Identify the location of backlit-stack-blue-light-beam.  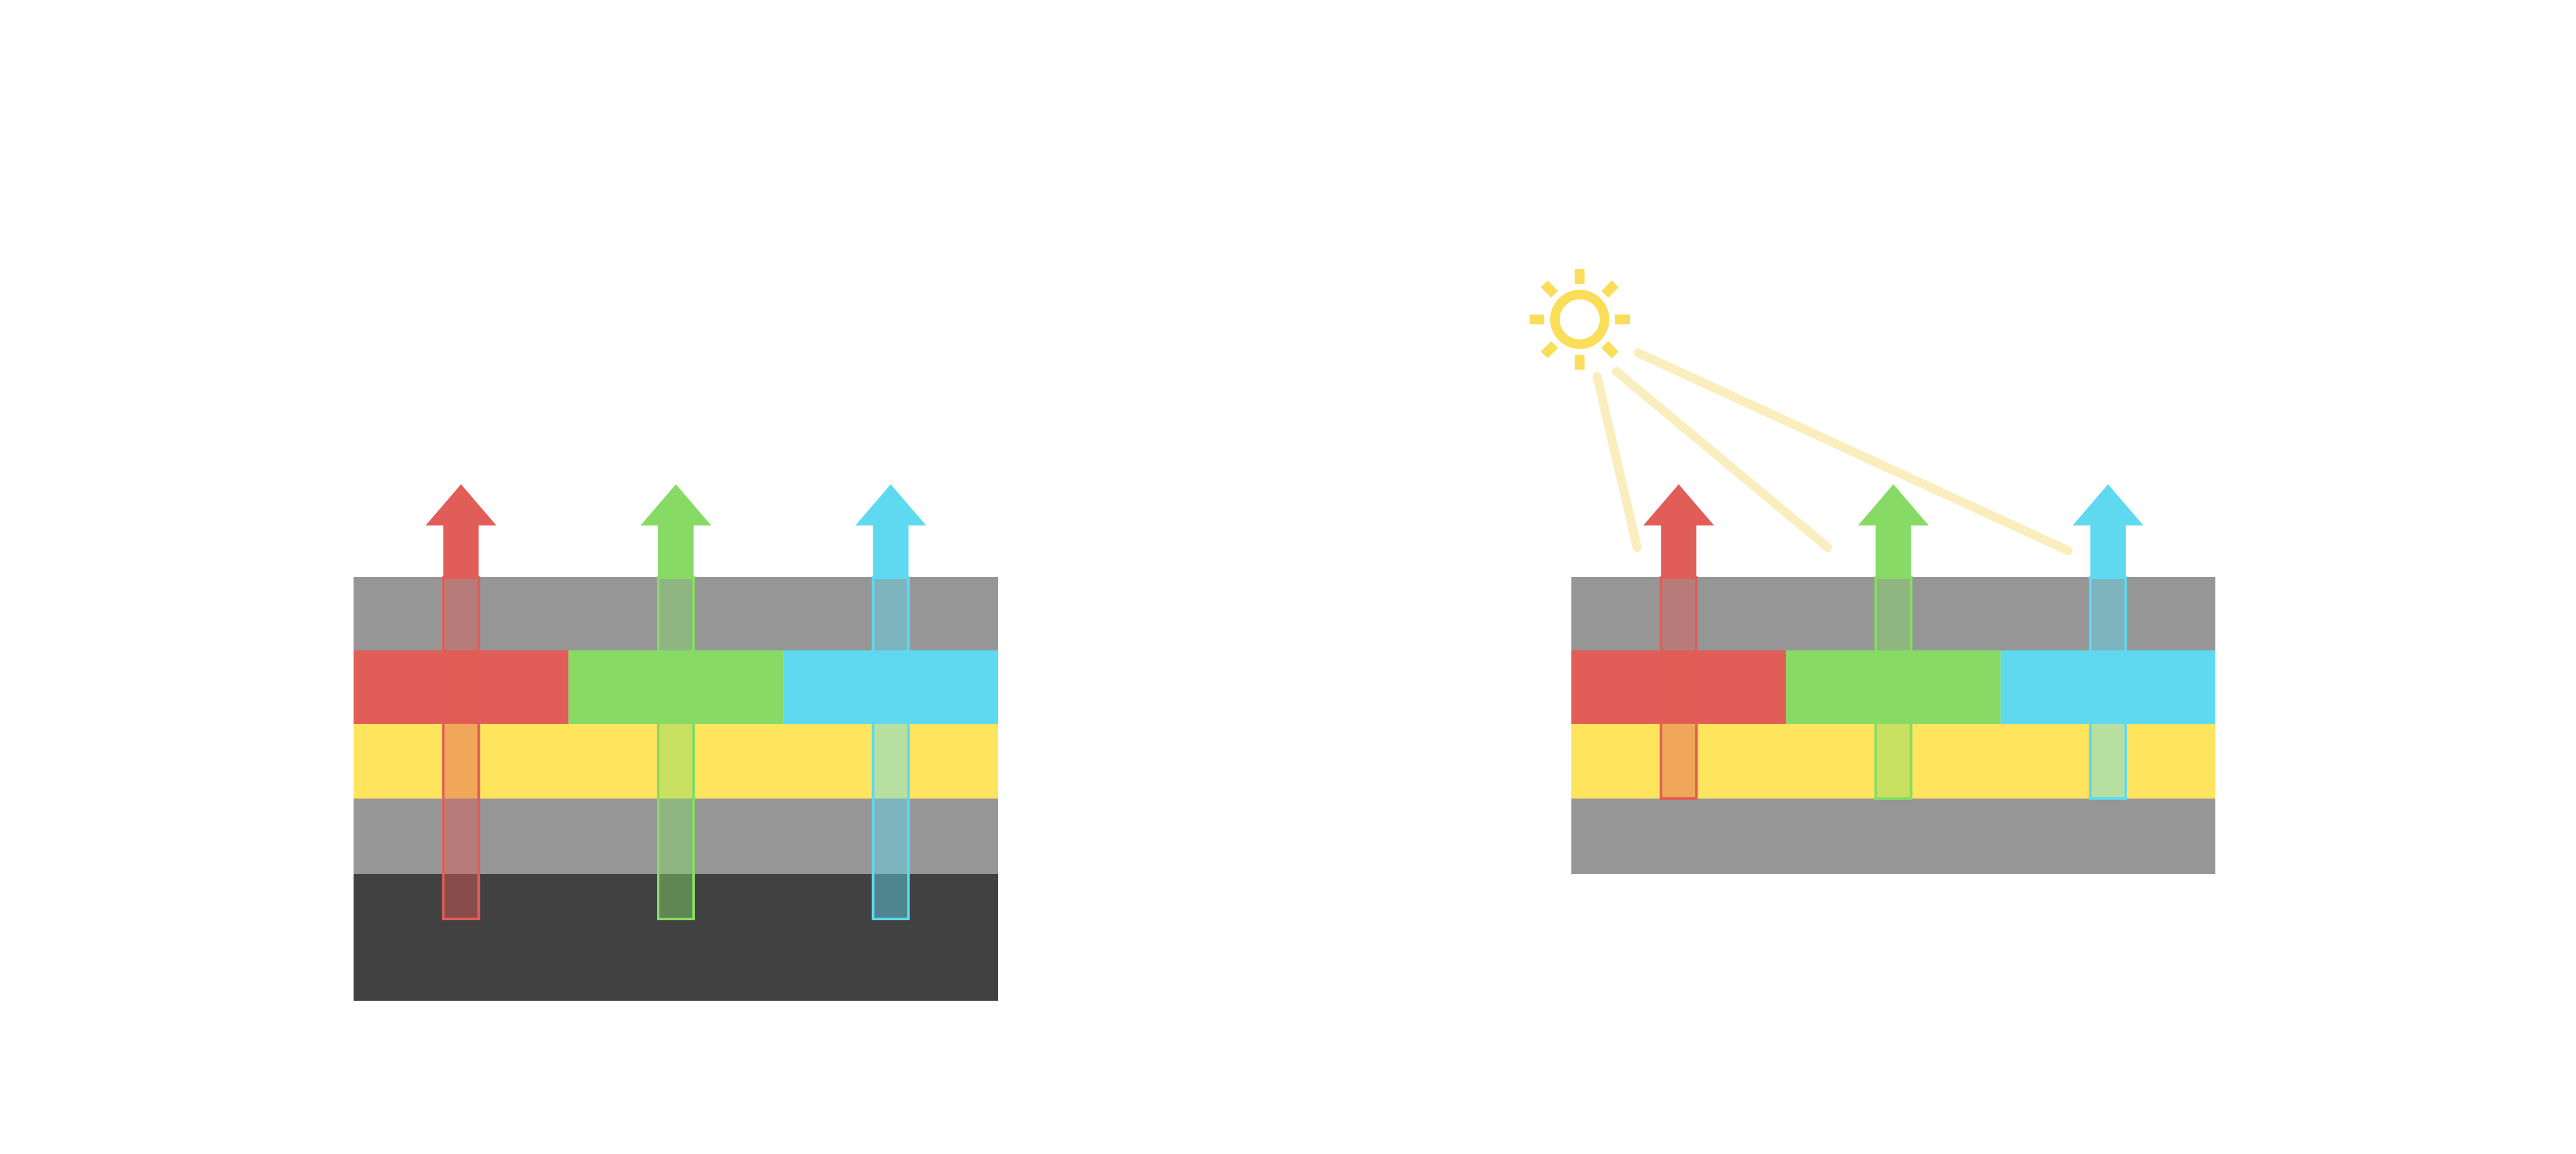
(890, 748).